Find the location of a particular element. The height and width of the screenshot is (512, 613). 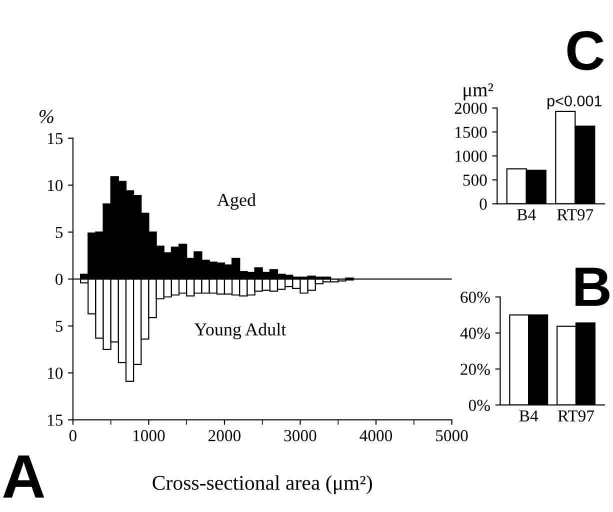

x-tick-label: 1000 is located at coordinates (149, 436).